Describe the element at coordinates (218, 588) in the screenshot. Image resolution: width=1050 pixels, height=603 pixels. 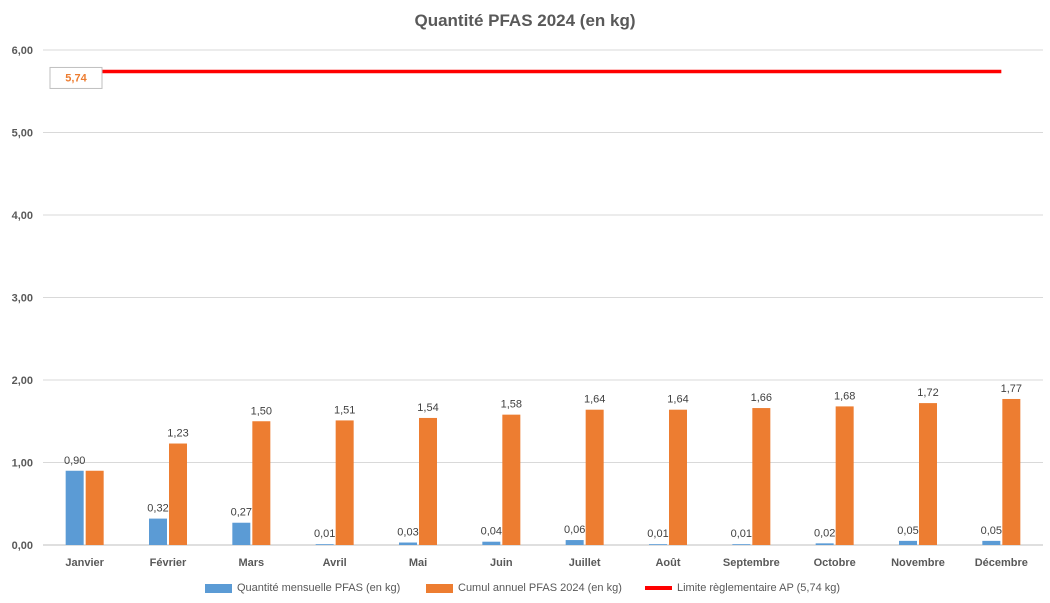
I see `legend-swatch-monthly` at that location.